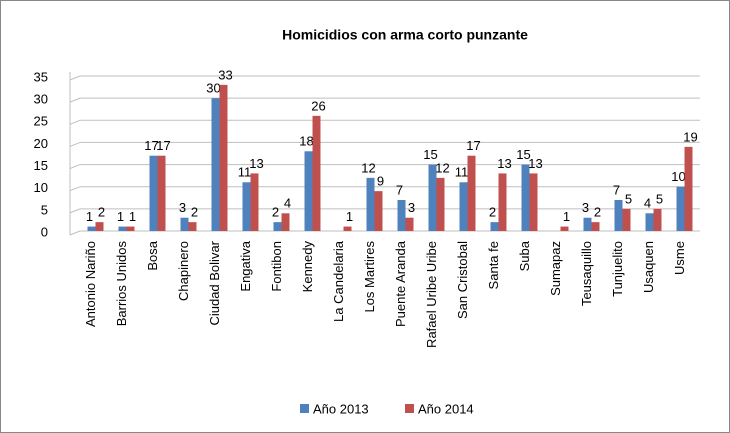 Image resolution: width=730 pixels, height=433 pixels. I want to click on x-tick-label: Kennedy, so click(307, 267).